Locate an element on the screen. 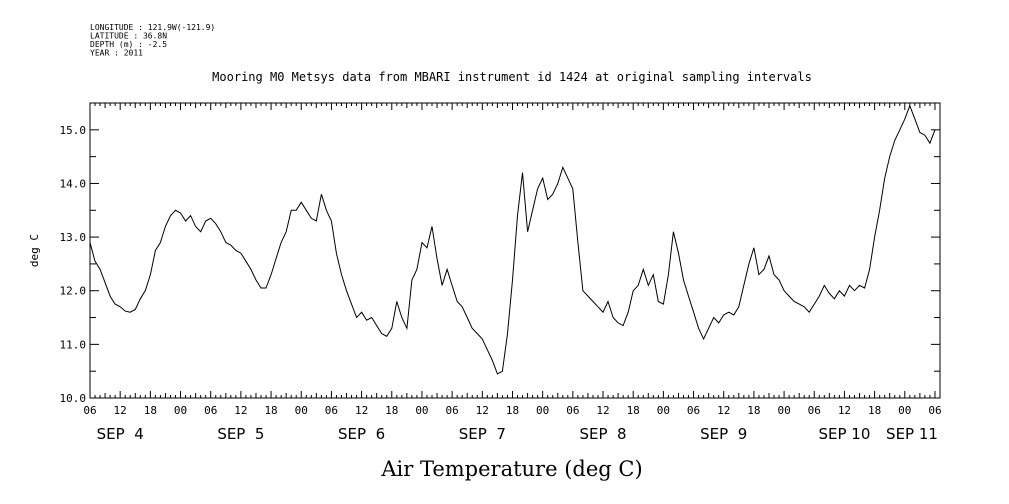  x-day-label: SEP 5 is located at coordinates (240, 434).